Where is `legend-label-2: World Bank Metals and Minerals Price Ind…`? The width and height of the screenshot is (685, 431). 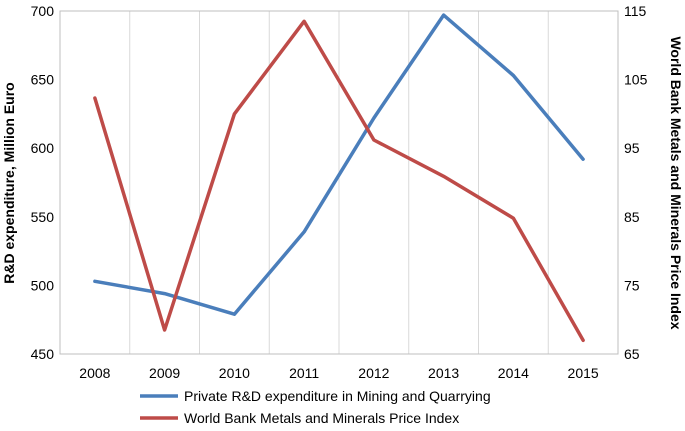 legend-label-2: World Bank Metals and Minerals Price Ind… is located at coordinates (321, 418).